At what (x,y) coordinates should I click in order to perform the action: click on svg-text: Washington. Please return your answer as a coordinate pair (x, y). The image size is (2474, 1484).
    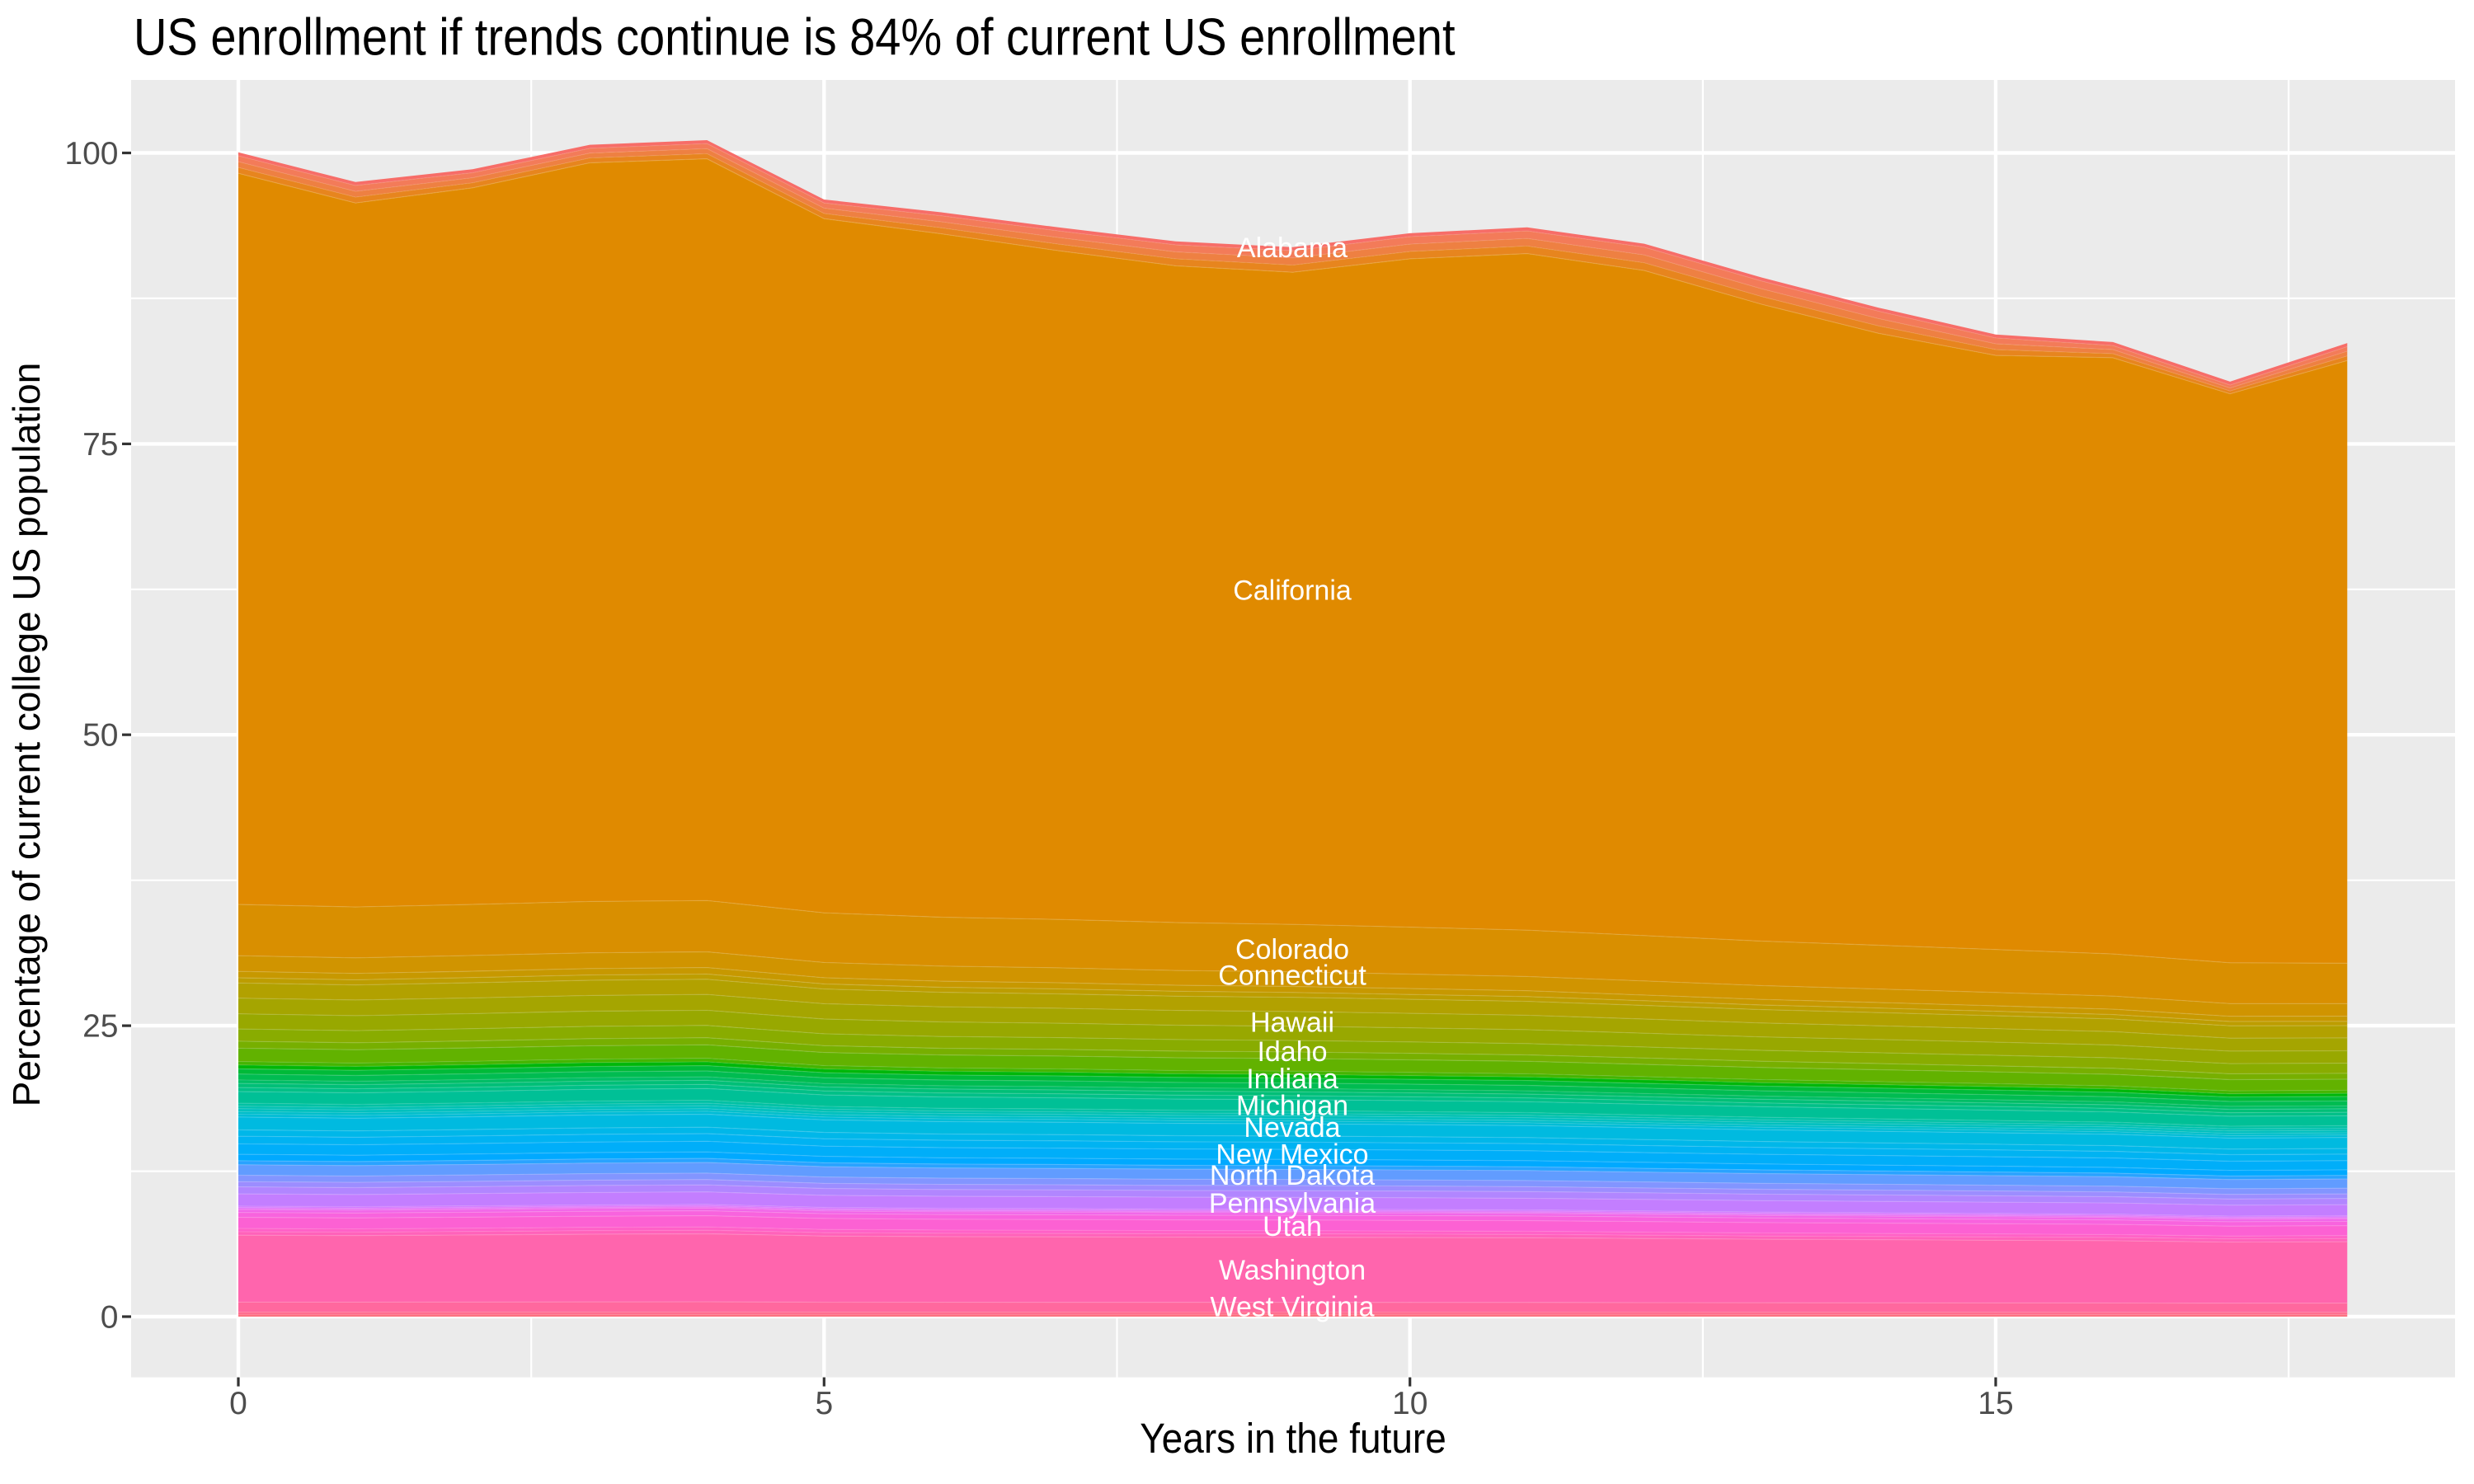
    Looking at the image, I should click on (1292, 1270).